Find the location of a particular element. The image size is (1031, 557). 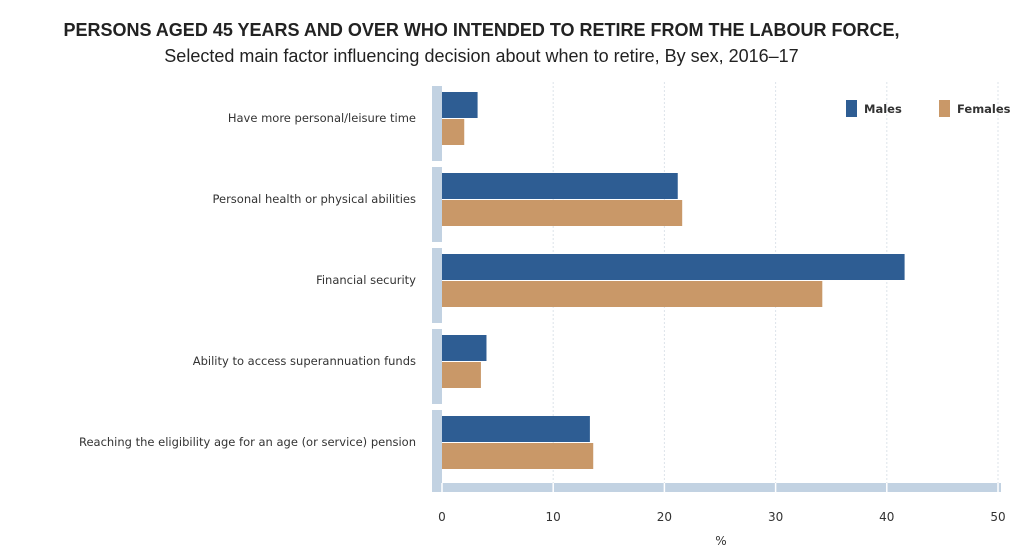

x-tick-label: 50 is located at coordinates (997, 517).